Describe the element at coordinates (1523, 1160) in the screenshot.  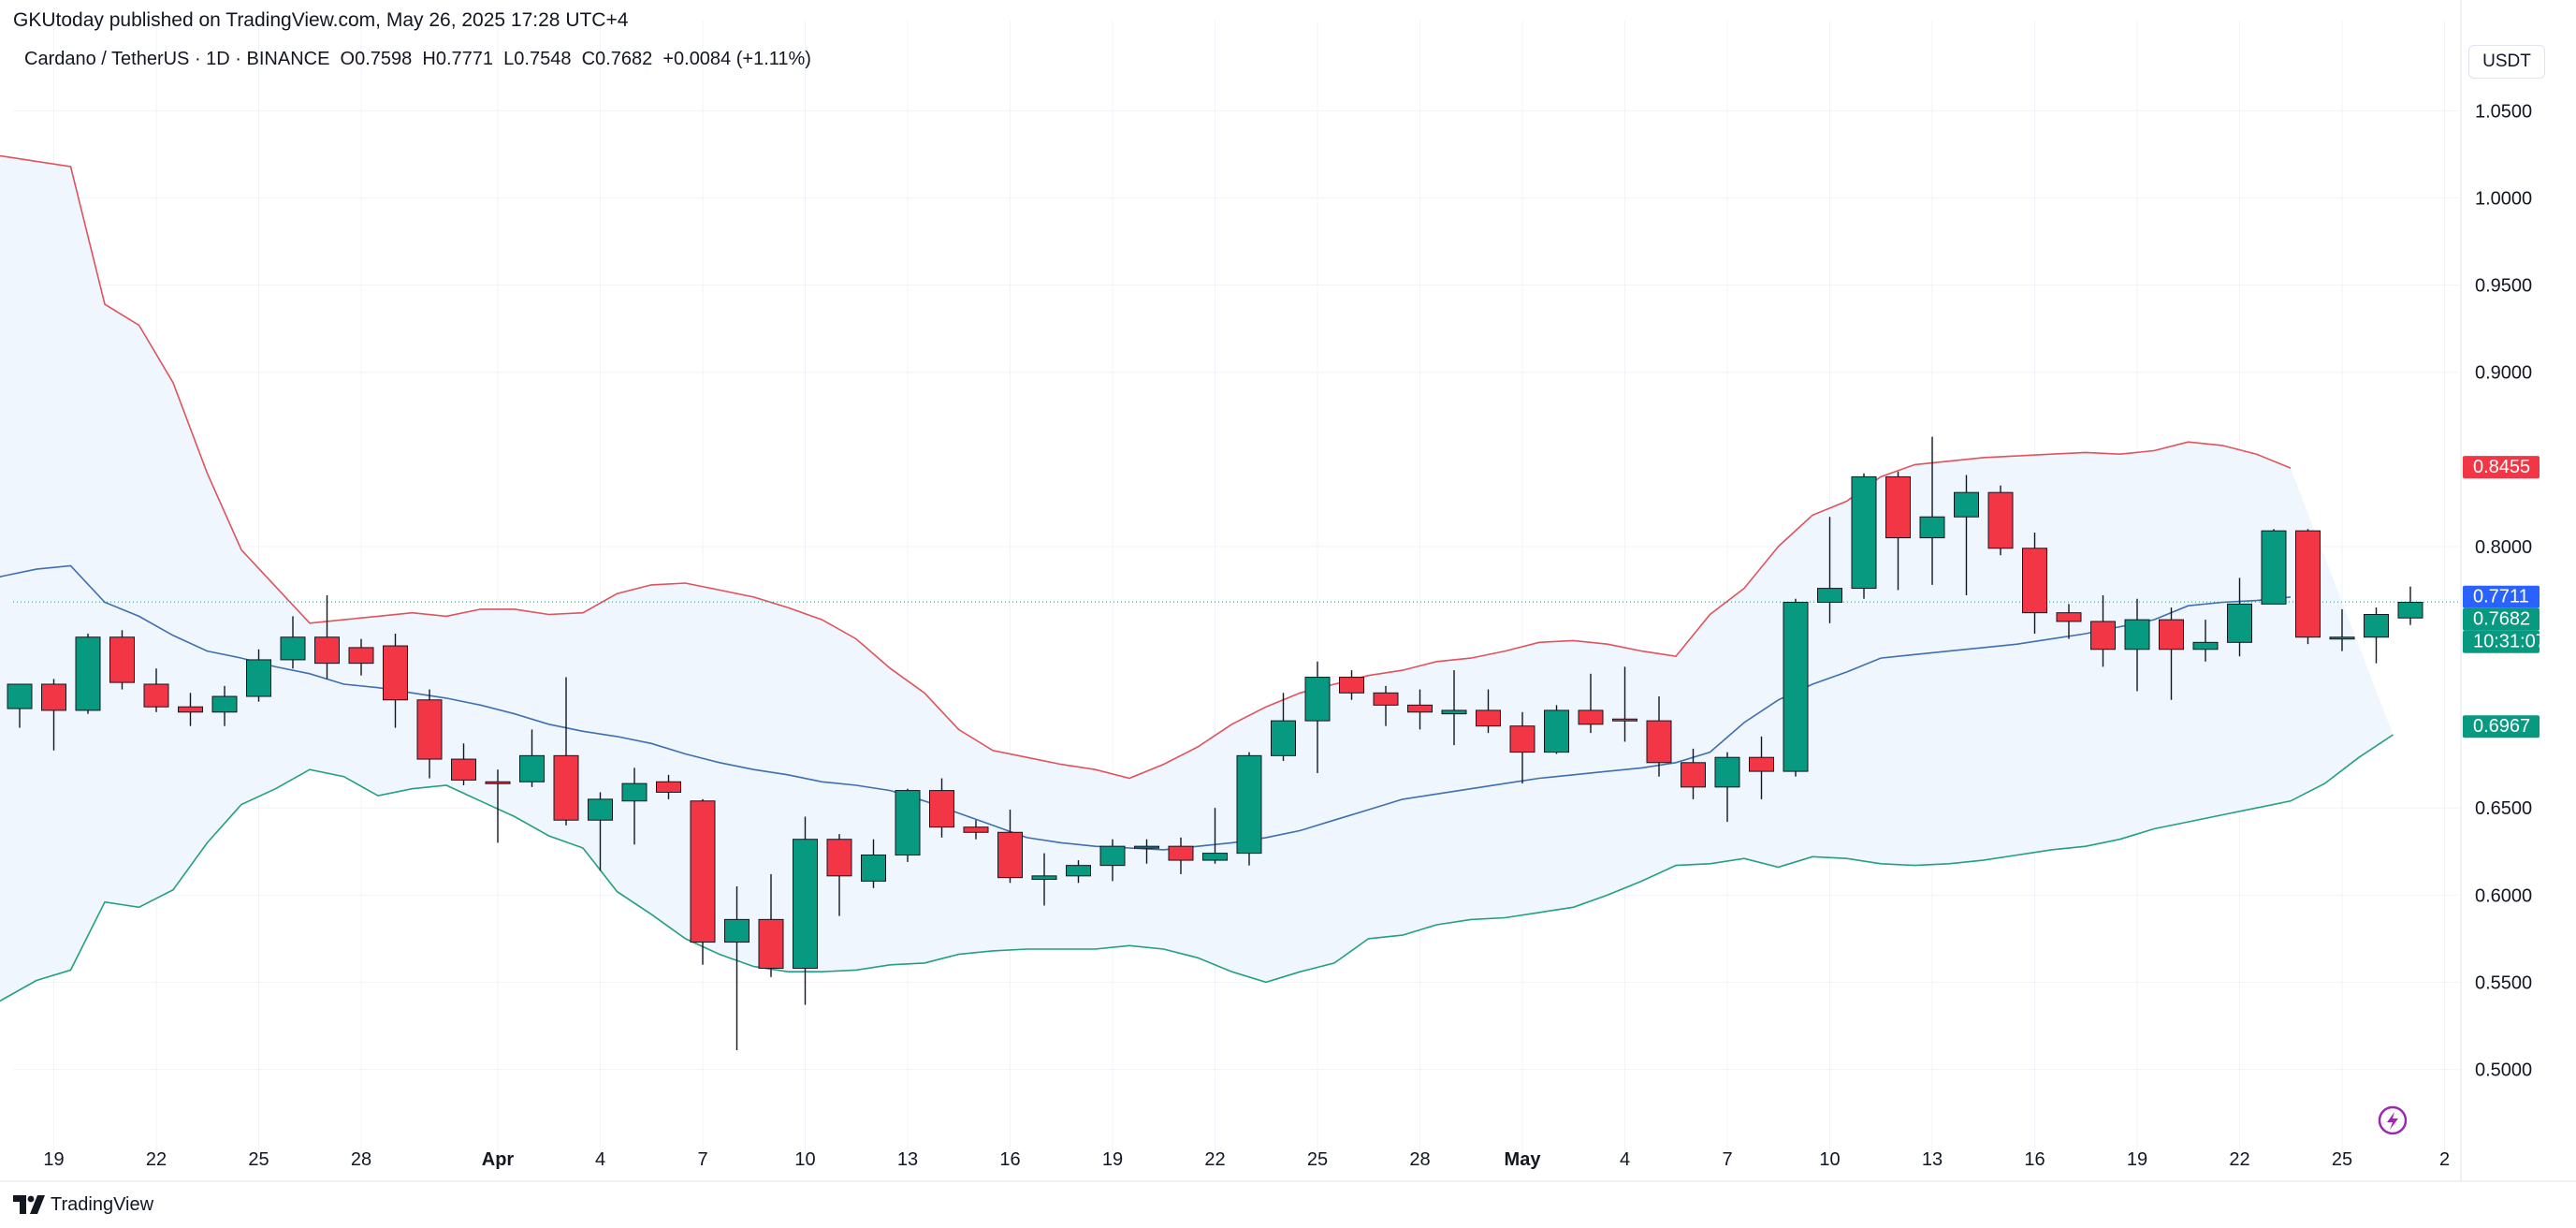
I see `x-tick-label: May` at that location.